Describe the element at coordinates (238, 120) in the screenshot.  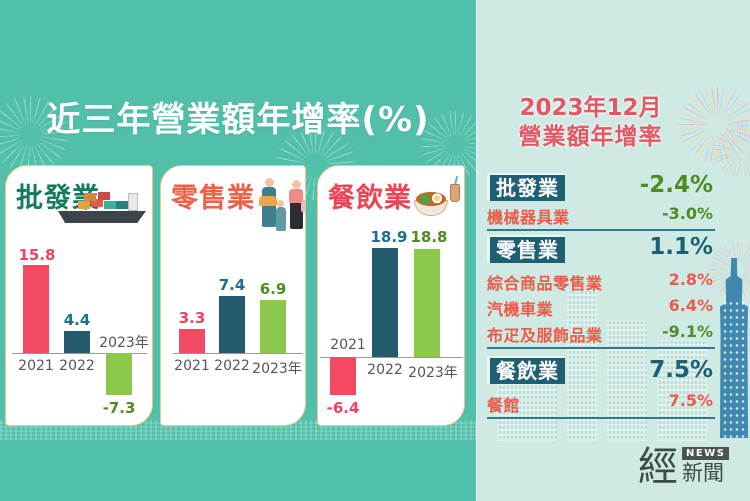
I see `main-title: 近三年營業額年增率(%)` at that location.